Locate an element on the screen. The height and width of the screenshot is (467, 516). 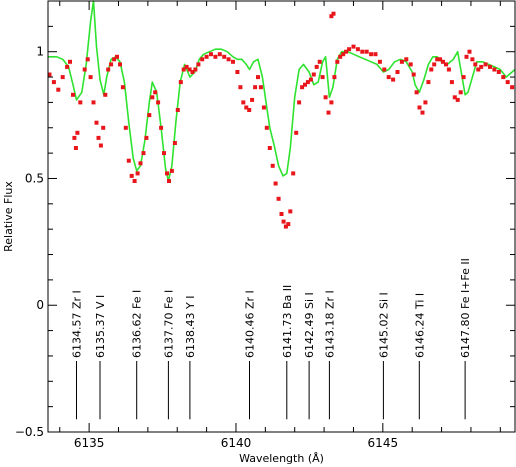
y-tick-label: 0.5 is located at coordinates (34, 178).